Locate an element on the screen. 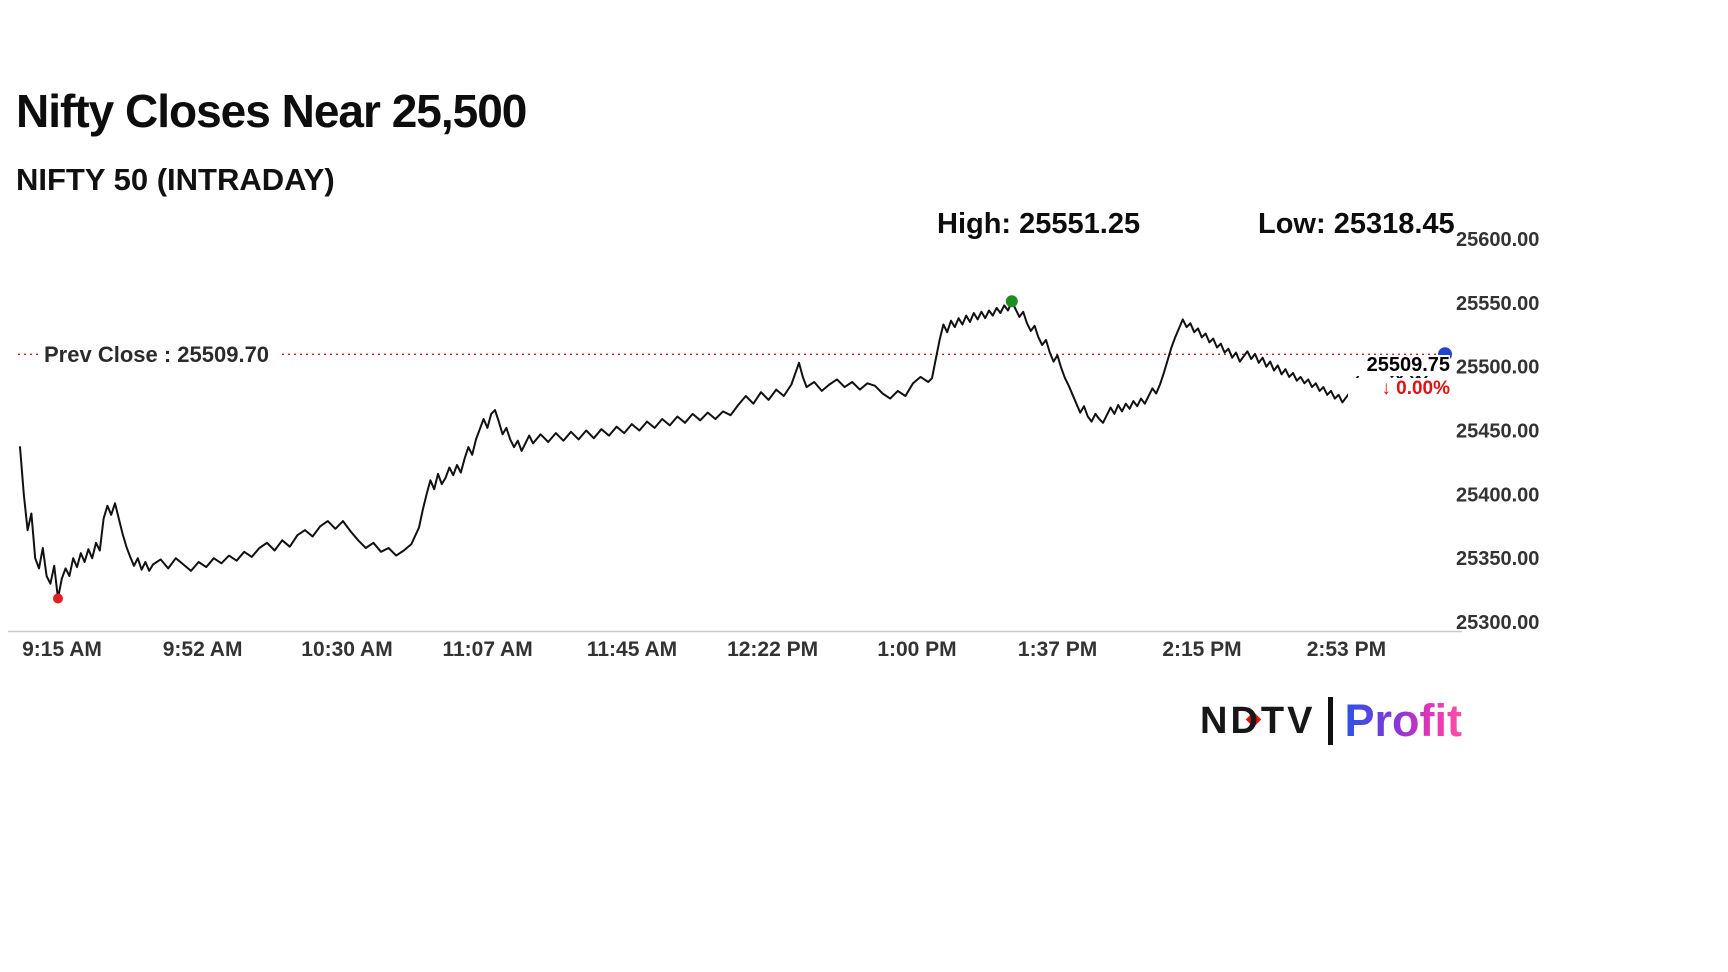  last-change: ↓ 0.00% is located at coordinates (1399, 388).